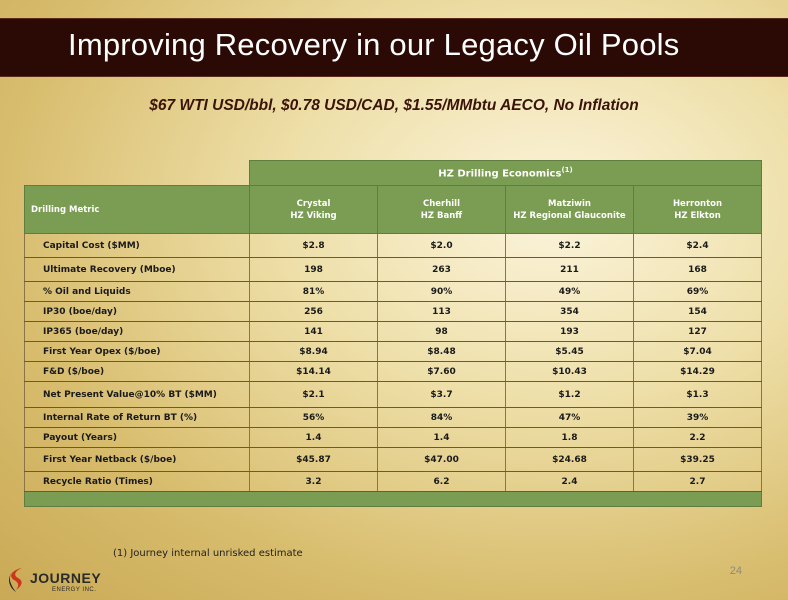 This screenshot has height=600, width=788. Describe the element at coordinates (441, 417) in the screenshot. I see `table-cell: 84%` at that location.